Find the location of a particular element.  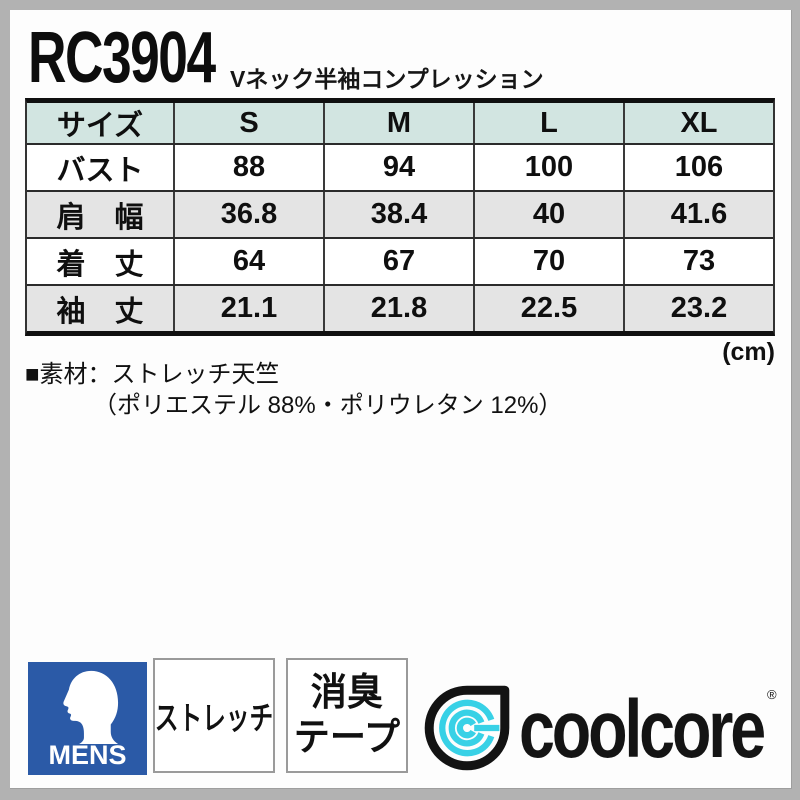

table-row-length: 着 丈 64 67 70 73 is located at coordinates (400, 260).